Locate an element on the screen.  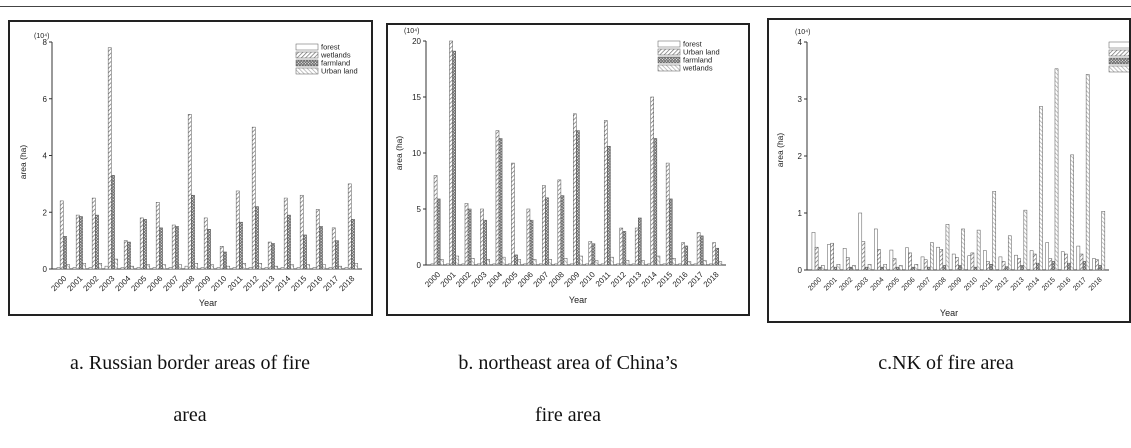
x-tick-label: 2017 is located at coordinates (1080, 284).